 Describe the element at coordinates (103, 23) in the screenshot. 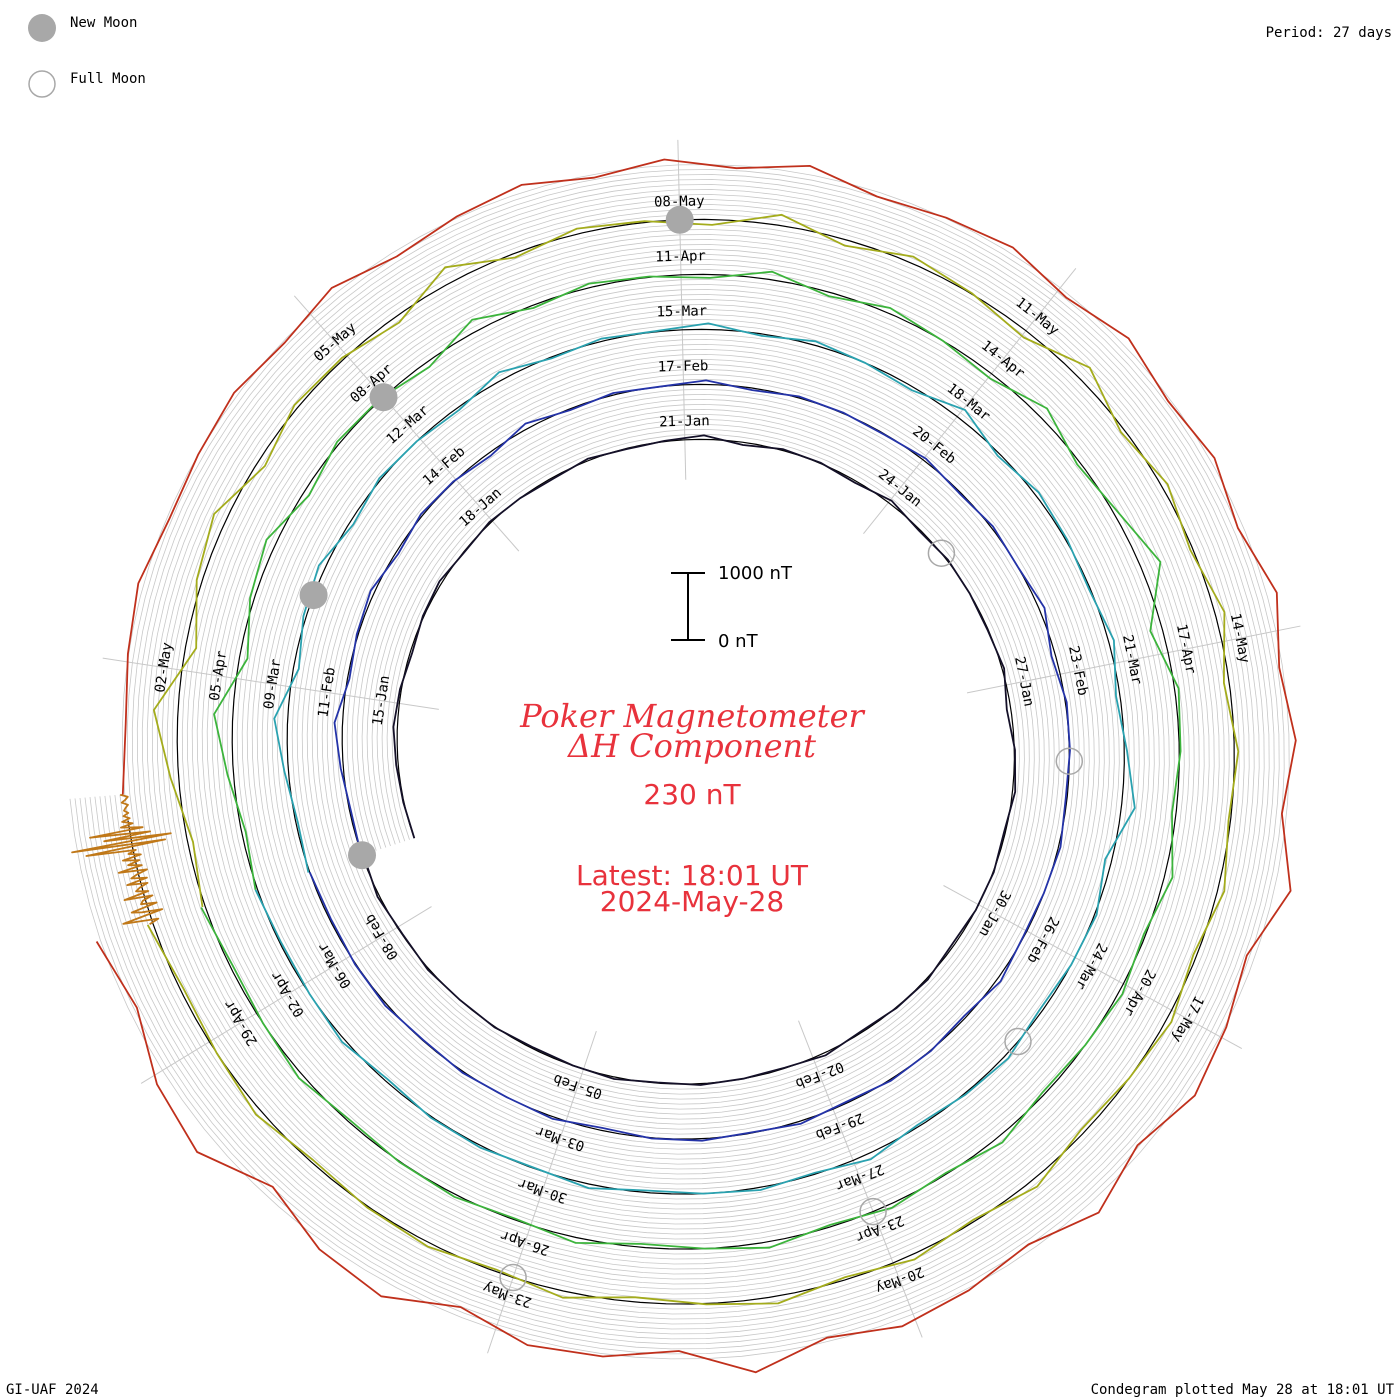

I see `legend-new-moon: New Moon` at that location.